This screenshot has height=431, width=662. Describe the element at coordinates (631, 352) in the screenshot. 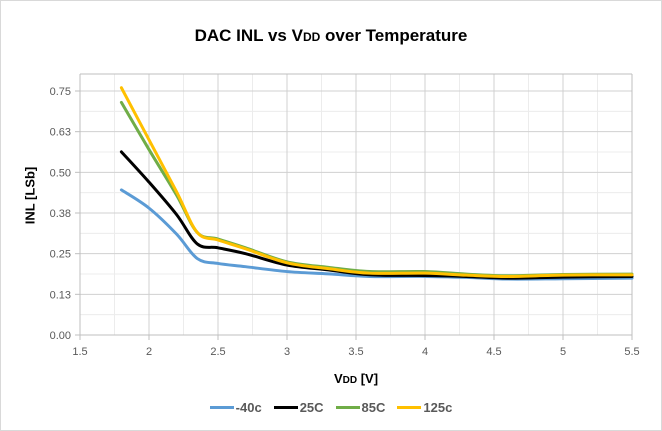

I see `x-tick-label: 5.5` at that location.